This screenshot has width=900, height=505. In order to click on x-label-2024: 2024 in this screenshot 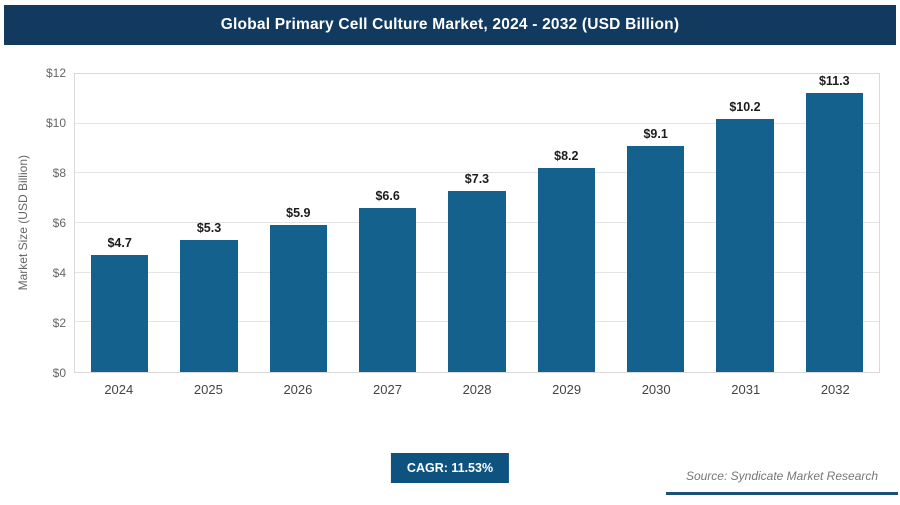, I will do `click(119, 389)`.